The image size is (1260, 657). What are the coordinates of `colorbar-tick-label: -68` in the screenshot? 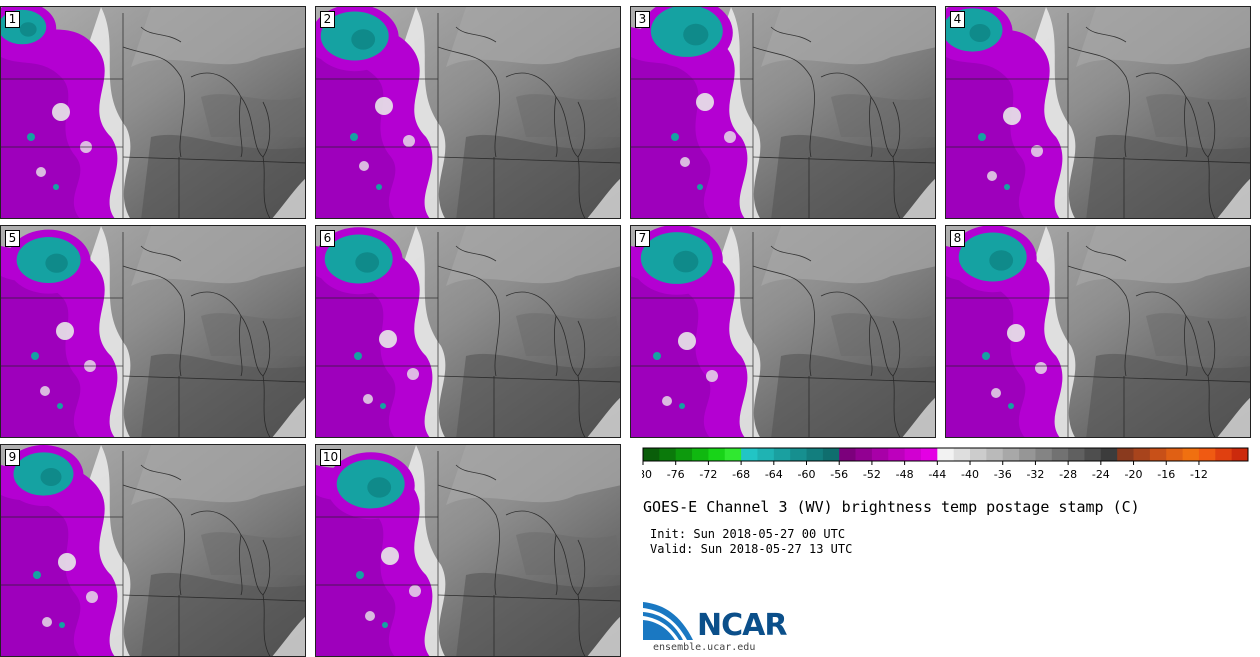 It's located at (741, 474).